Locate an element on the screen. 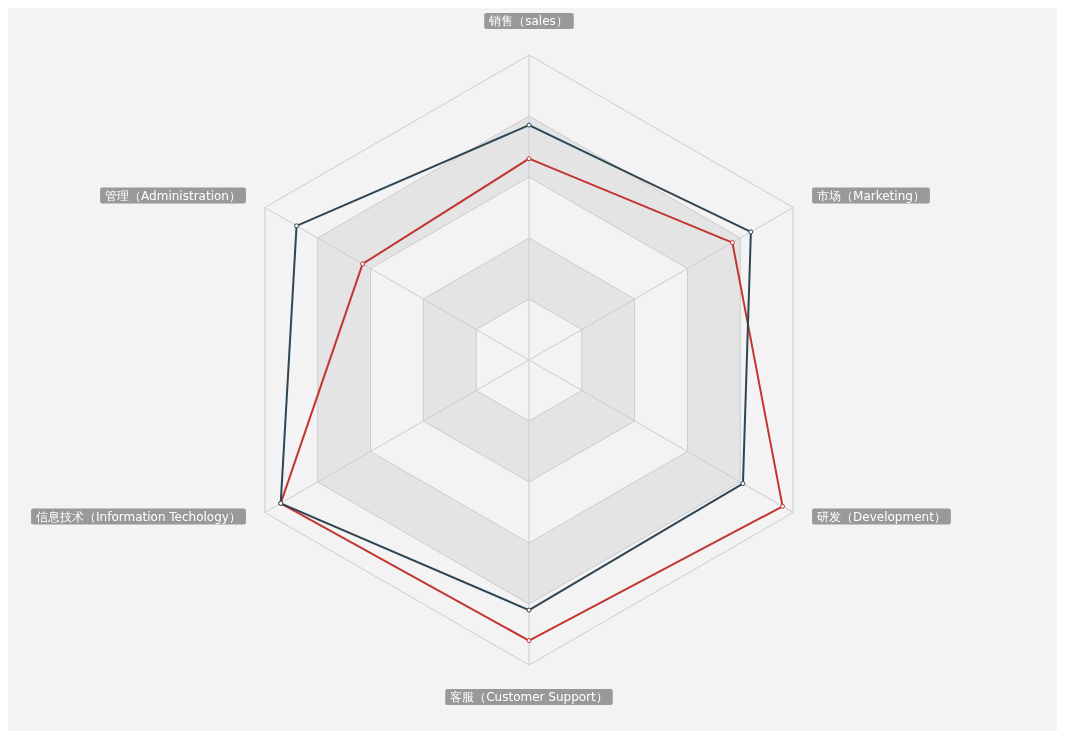  spoke-label: 研发（Development） is located at coordinates (881, 516).